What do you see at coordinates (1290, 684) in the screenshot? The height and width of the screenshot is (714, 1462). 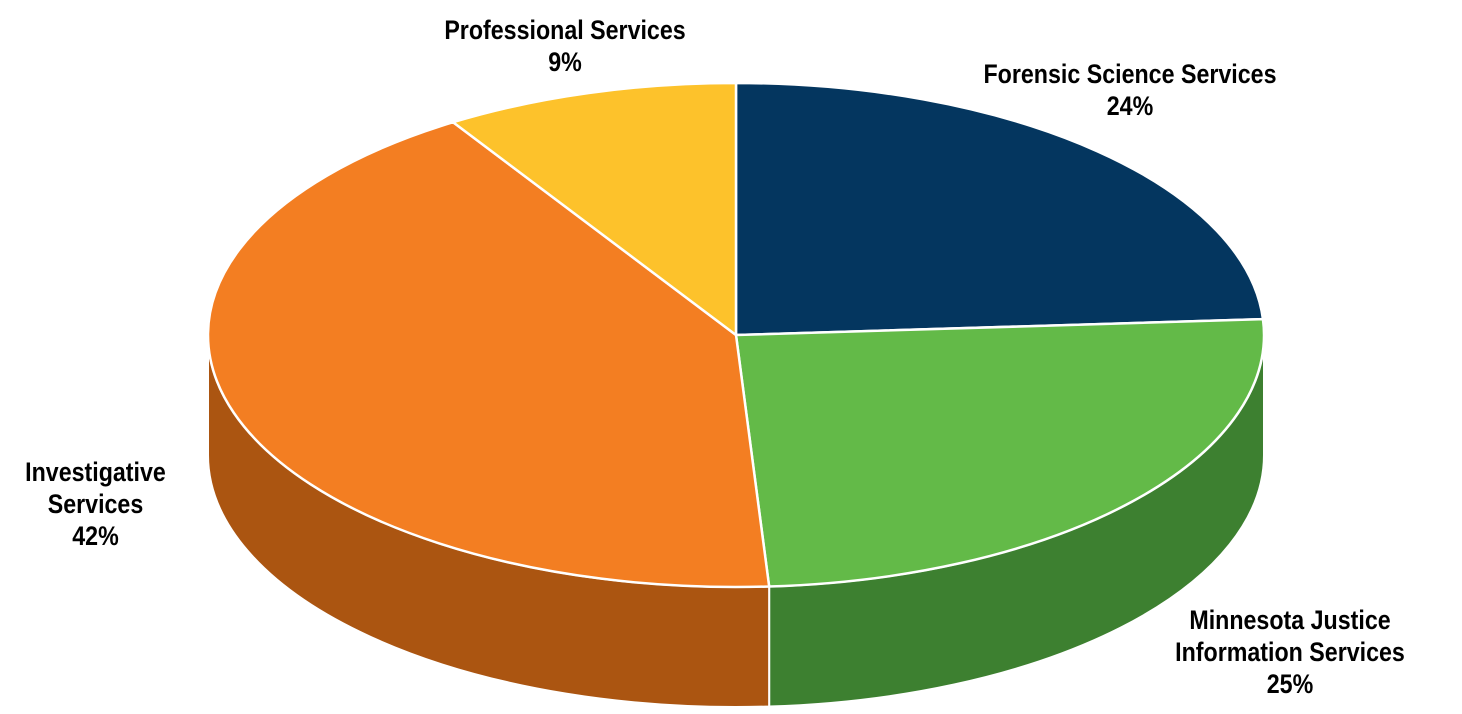 I see `slice-label-value: 25%` at bounding box center [1290, 684].